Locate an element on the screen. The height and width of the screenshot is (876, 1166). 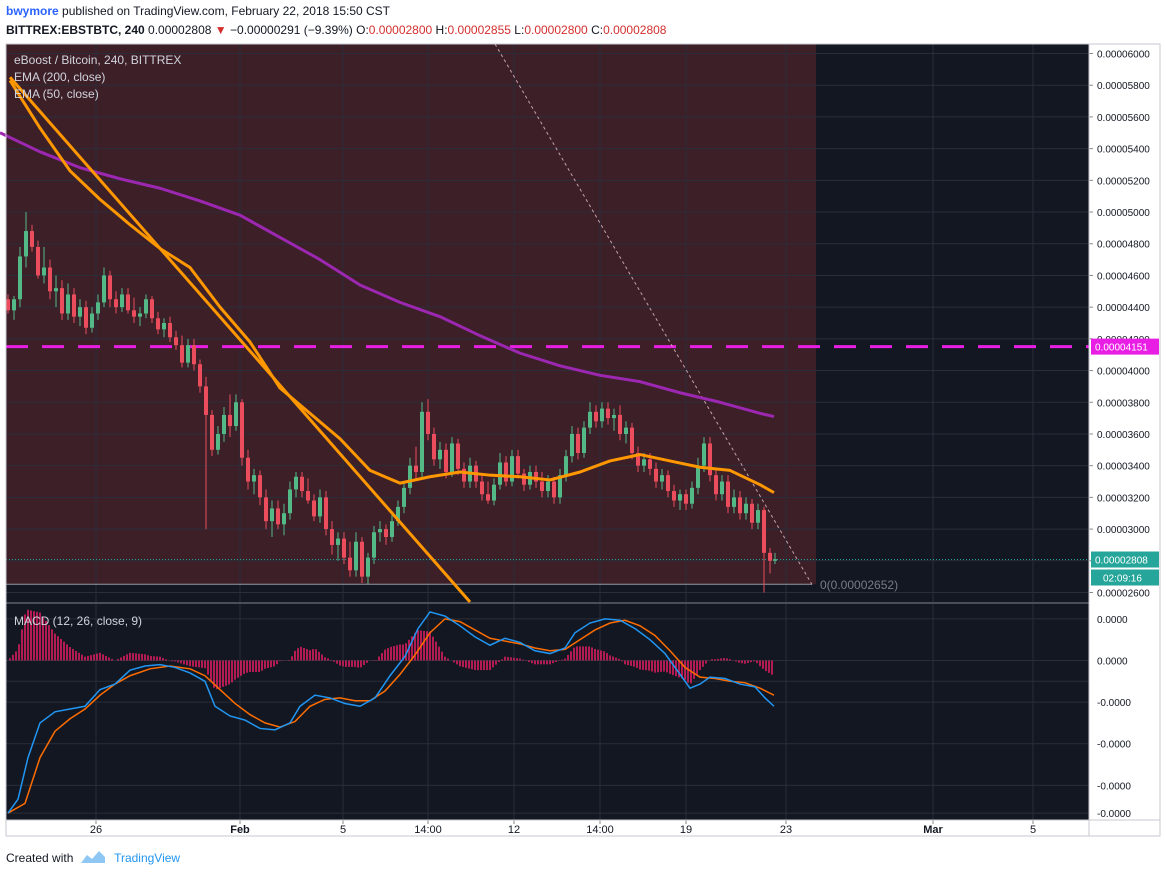
tradingview-brand-link: TradingView is located at coordinates (147, 858).